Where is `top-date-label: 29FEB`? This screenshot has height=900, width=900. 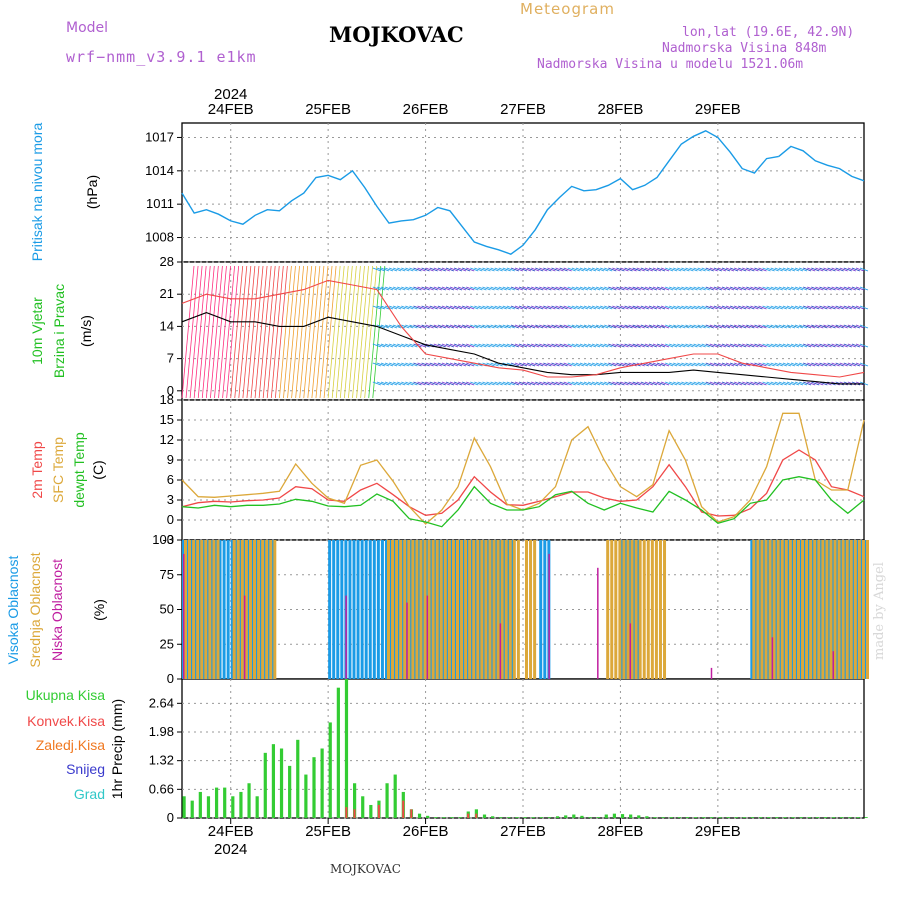 top-date-label: 29FEB is located at coordinates (718, 109).